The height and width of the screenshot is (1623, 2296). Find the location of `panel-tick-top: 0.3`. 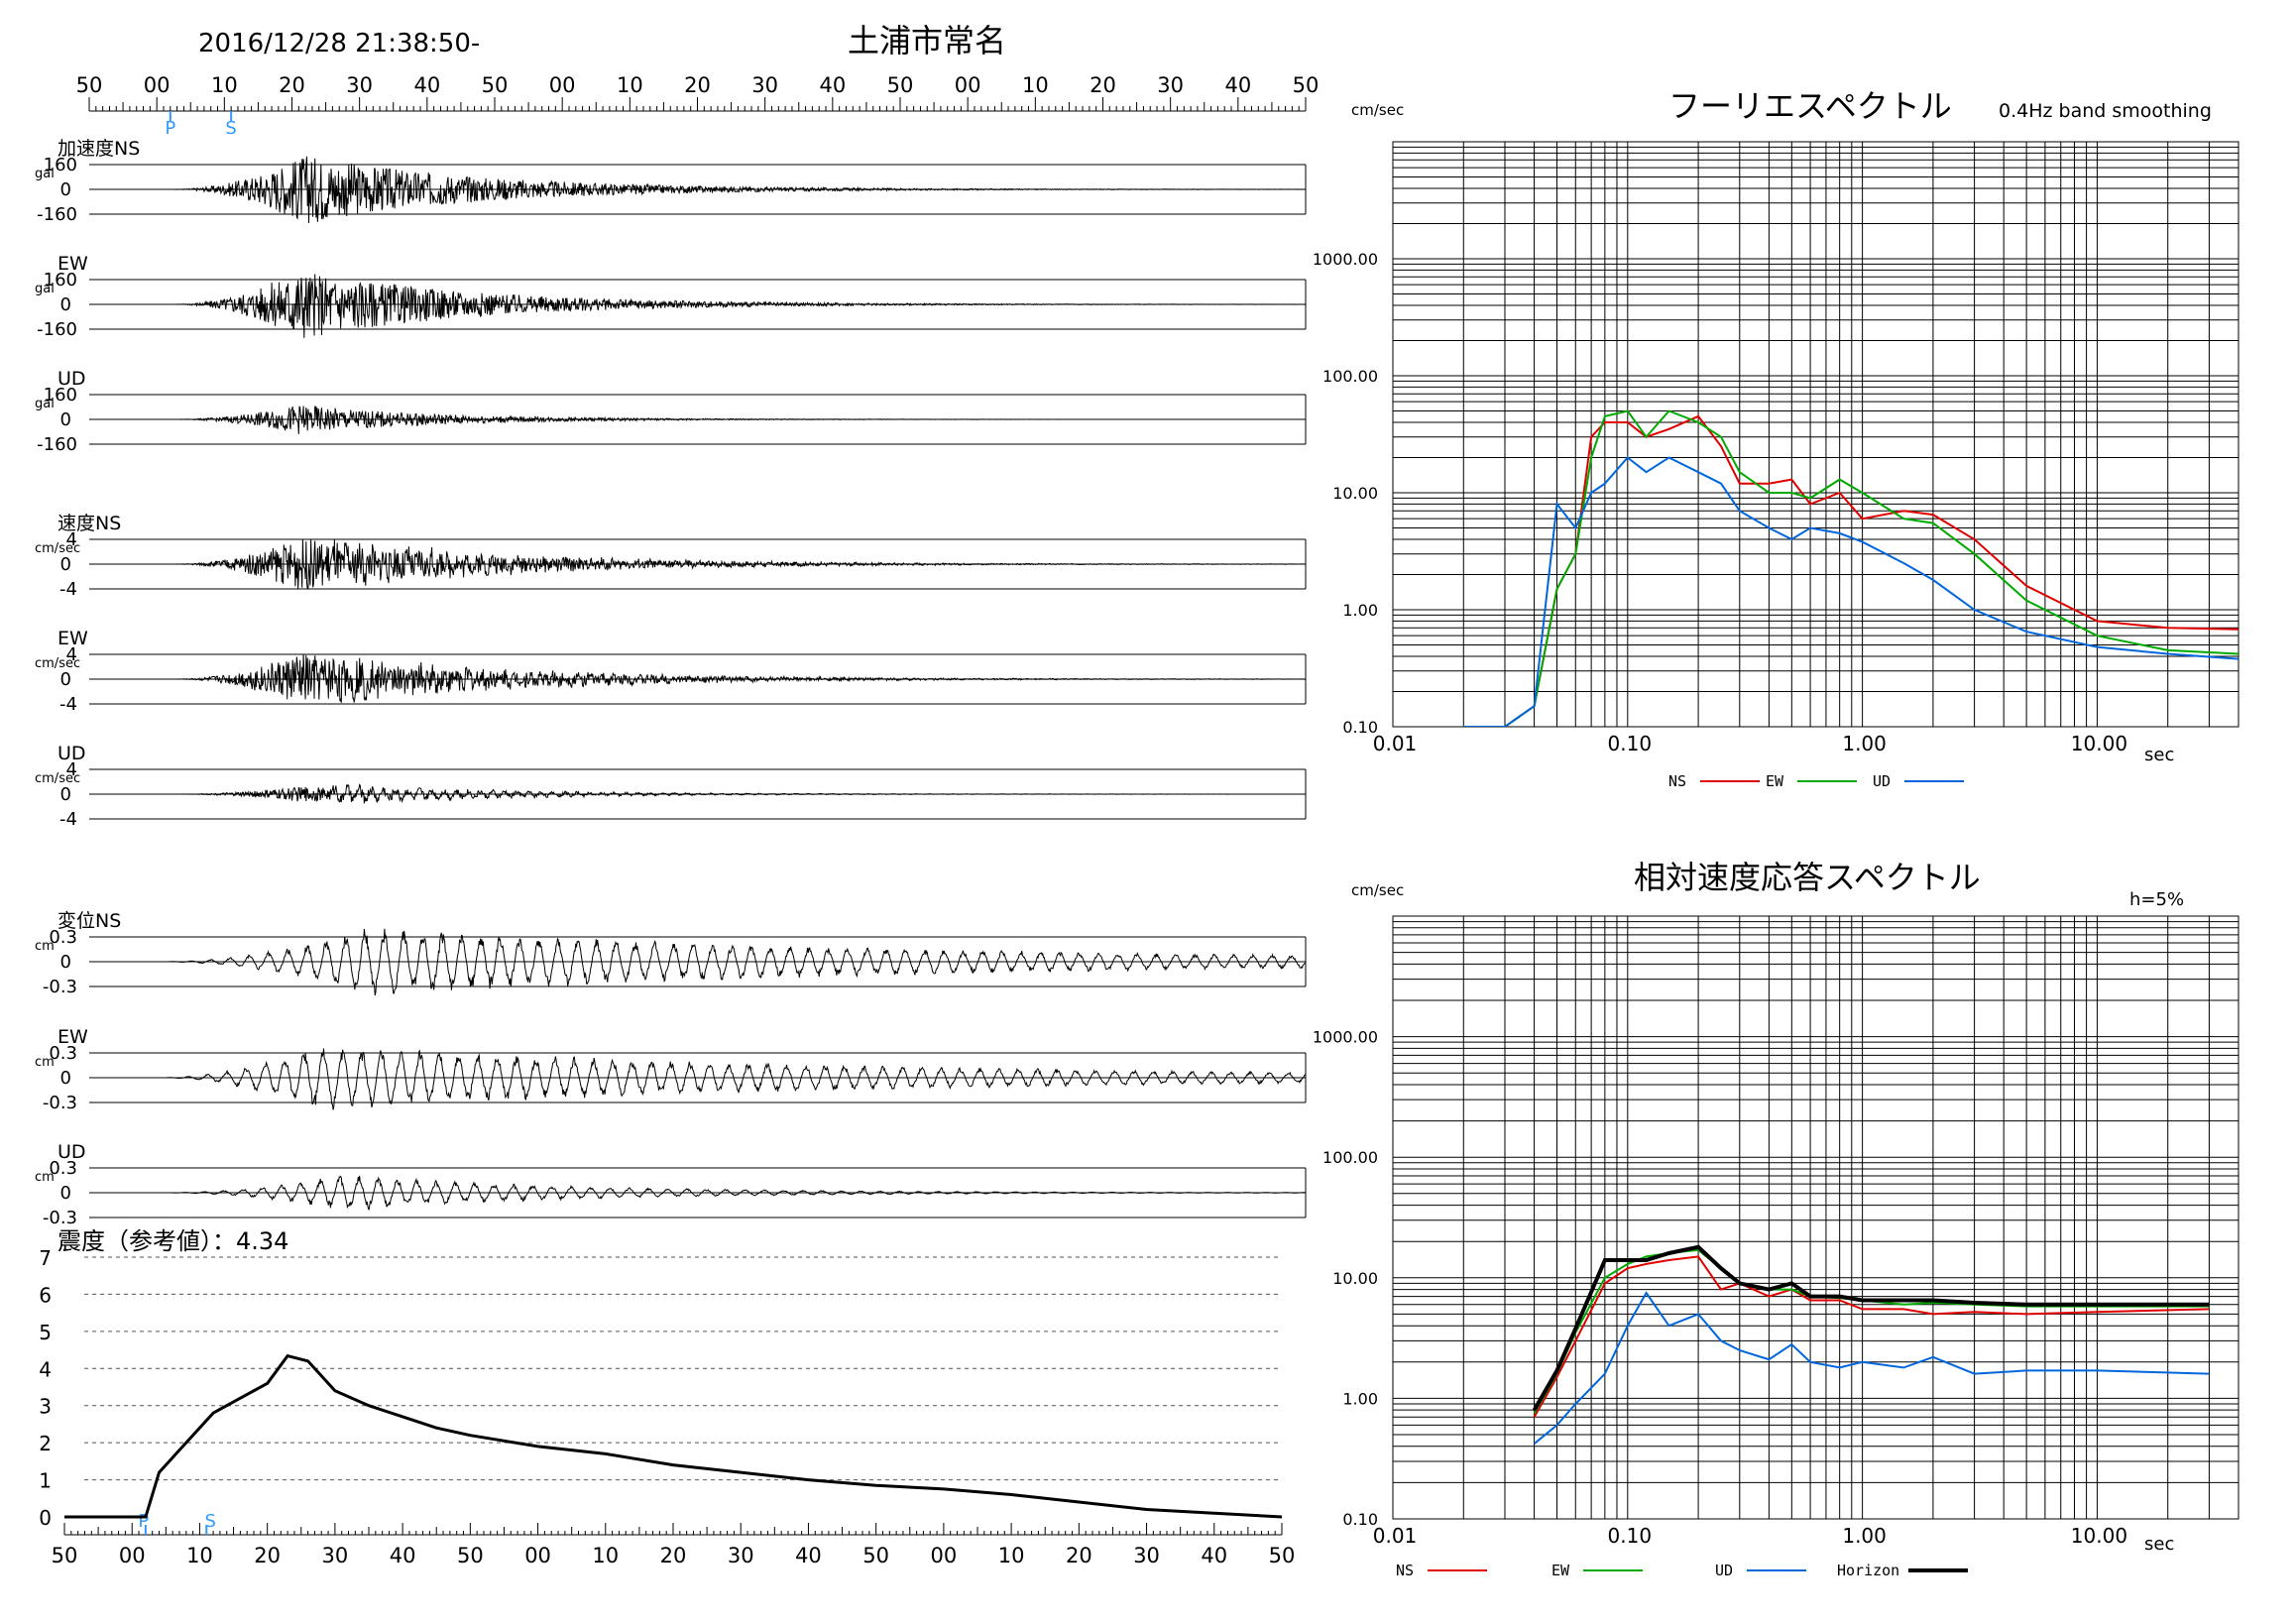

panel-tick-top: 0.3 is located at coordinates (63, 1168).